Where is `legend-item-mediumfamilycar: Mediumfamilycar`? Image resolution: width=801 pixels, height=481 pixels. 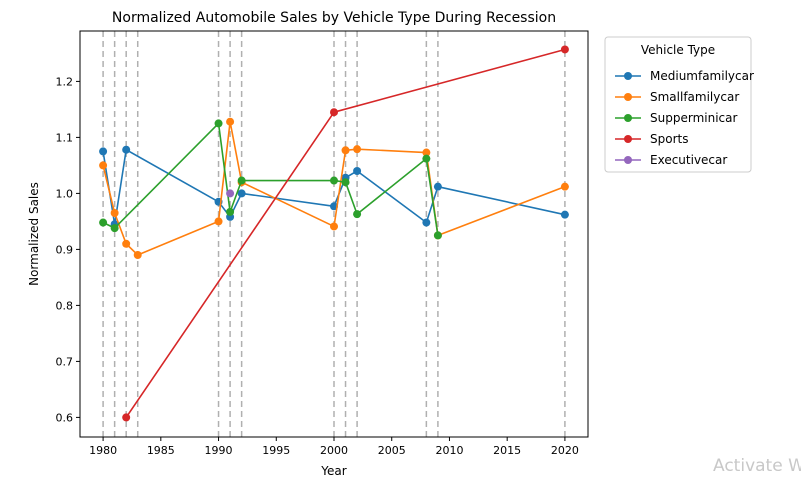 legend-item-mediumfamilycar: Mediumfamilycar is located at coordinates (684, 76).